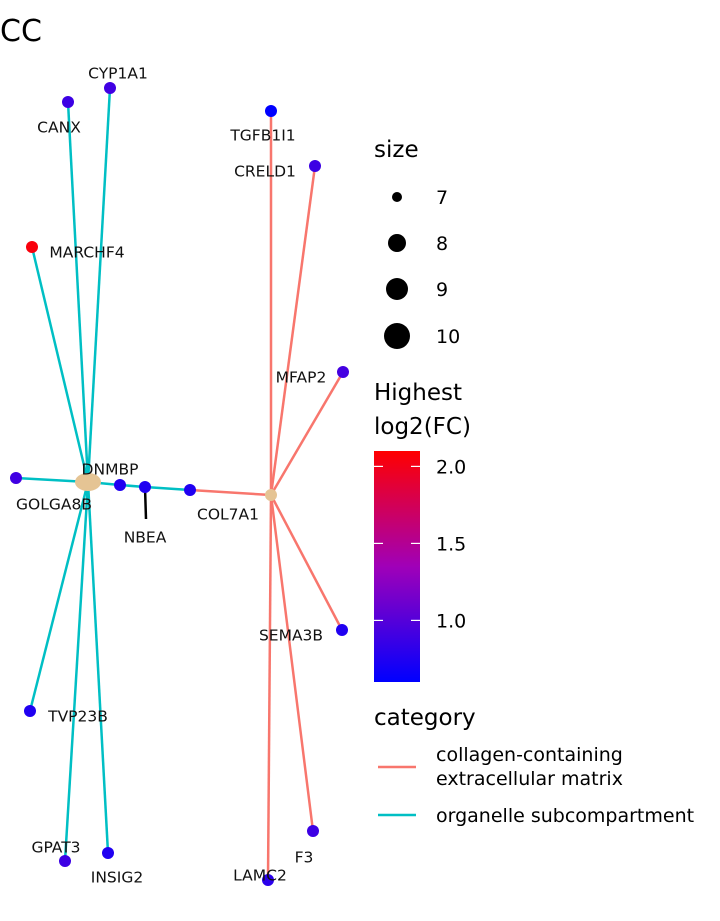 This screenshot has width=720, height=921. I want to click on edge-collagen-sema3b, so click(306, 562).